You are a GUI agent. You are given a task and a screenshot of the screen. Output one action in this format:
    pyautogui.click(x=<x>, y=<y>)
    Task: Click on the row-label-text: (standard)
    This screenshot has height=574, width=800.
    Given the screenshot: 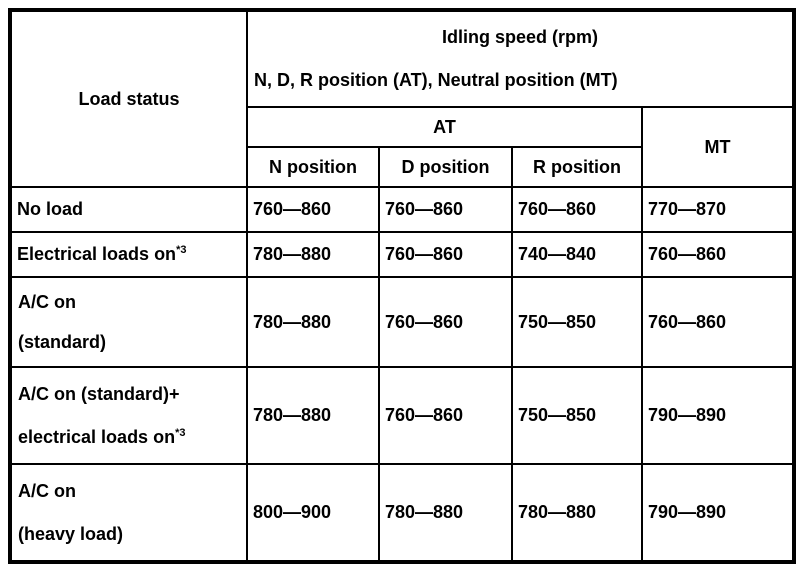 What is the action you would take?
    pyautogui.click(x=62, y=341)
    